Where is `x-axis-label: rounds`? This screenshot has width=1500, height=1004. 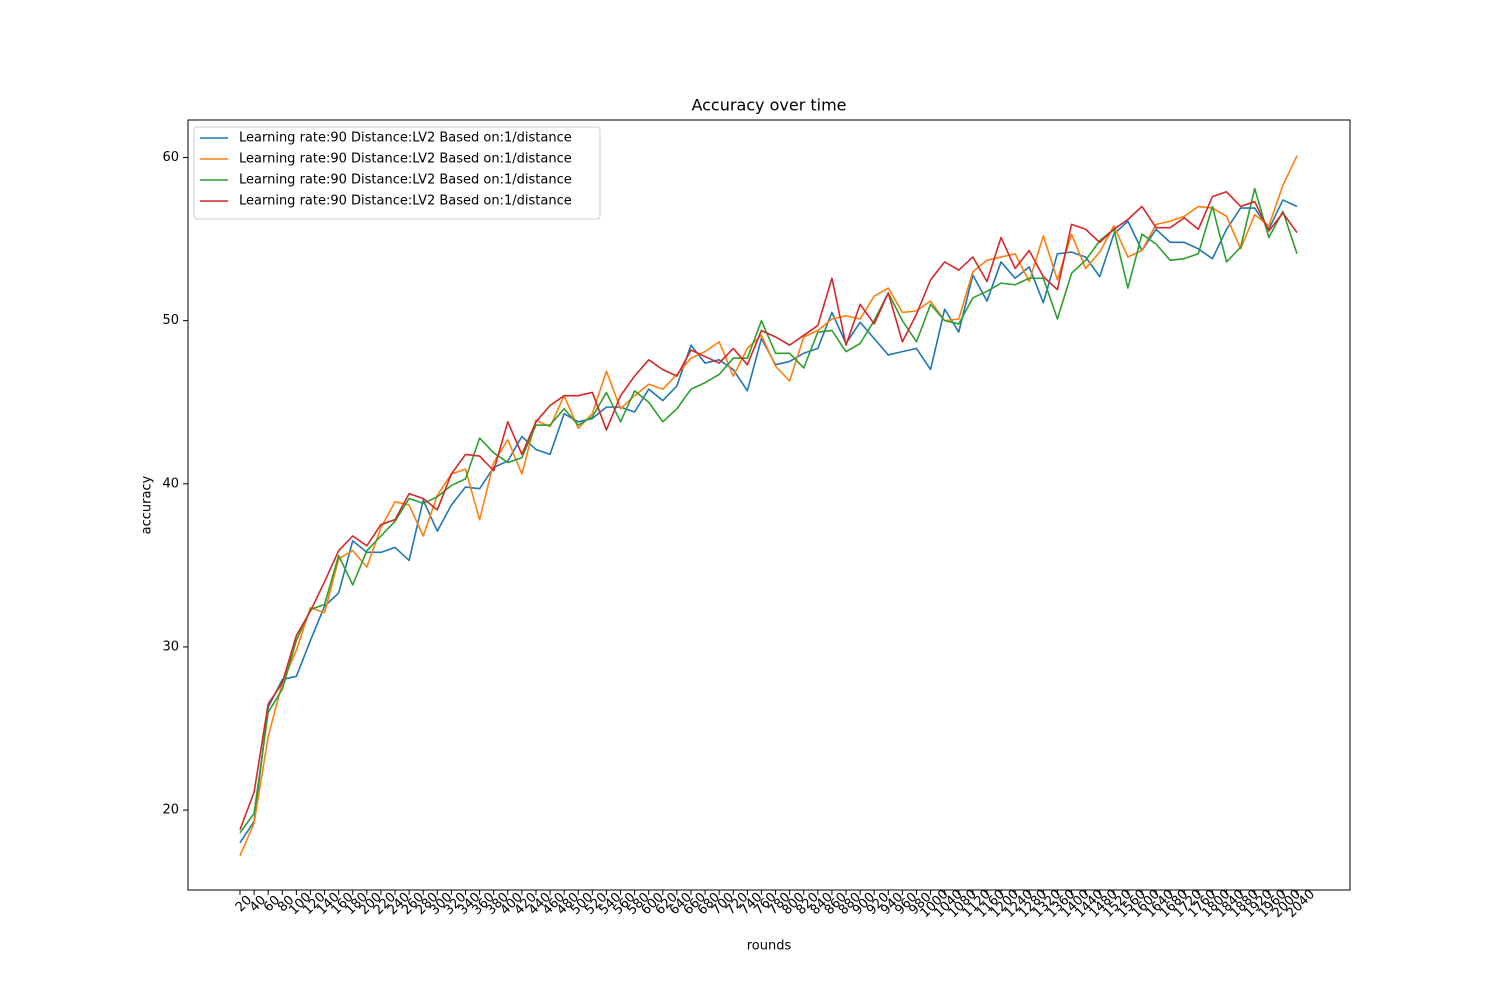
x-axis-label: rounds is located at coordinates (769, 946).